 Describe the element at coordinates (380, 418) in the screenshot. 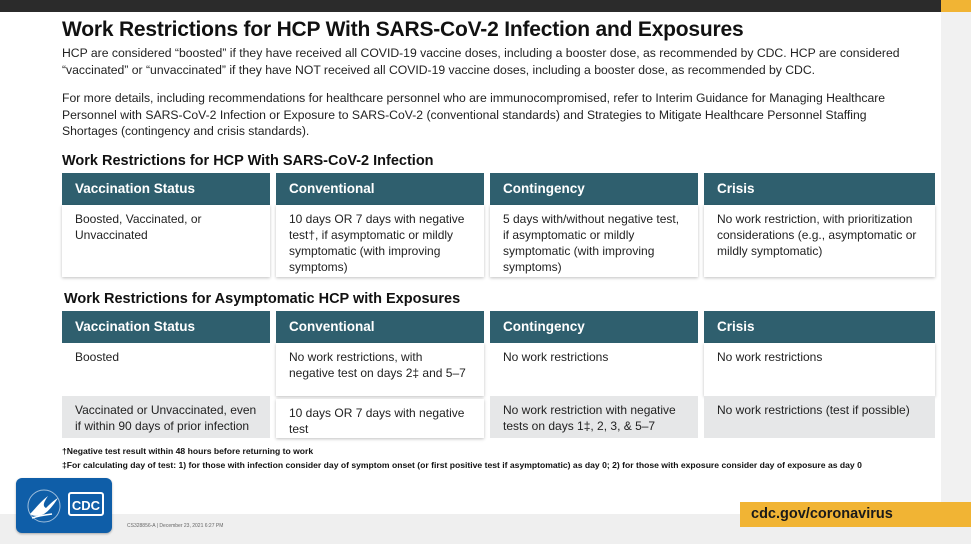

I see `exposure-row2-conventional: 10 days OR 7 days with negative test` at that location.